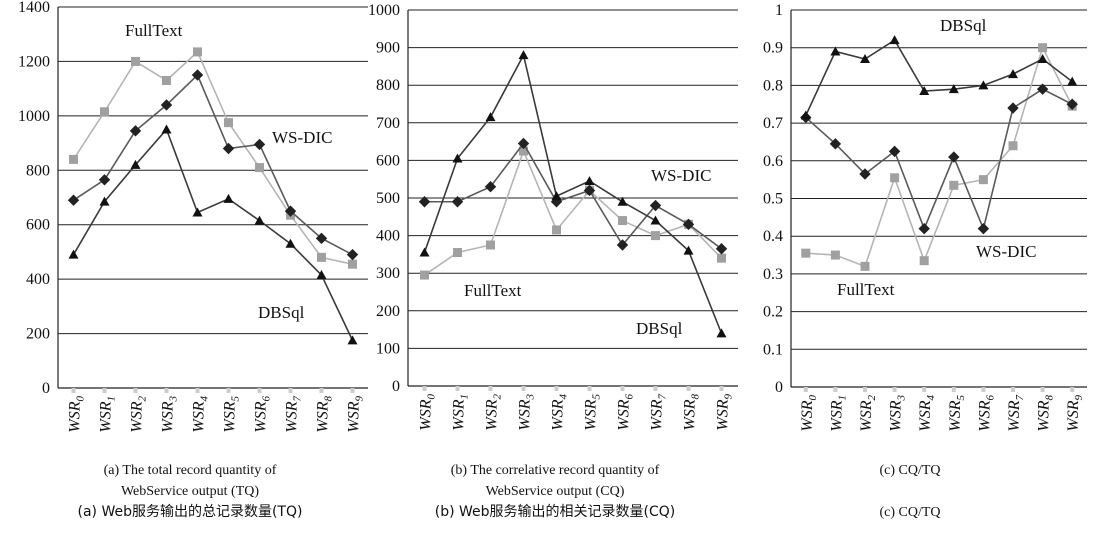 Image resolution: width=1097 pixels, height=549 pixels. What do you see at coordinates (910, 512) in the screenshot?
I see `caption-c-cn: (c) CQ/TQ` at bounding box center [910, 512].